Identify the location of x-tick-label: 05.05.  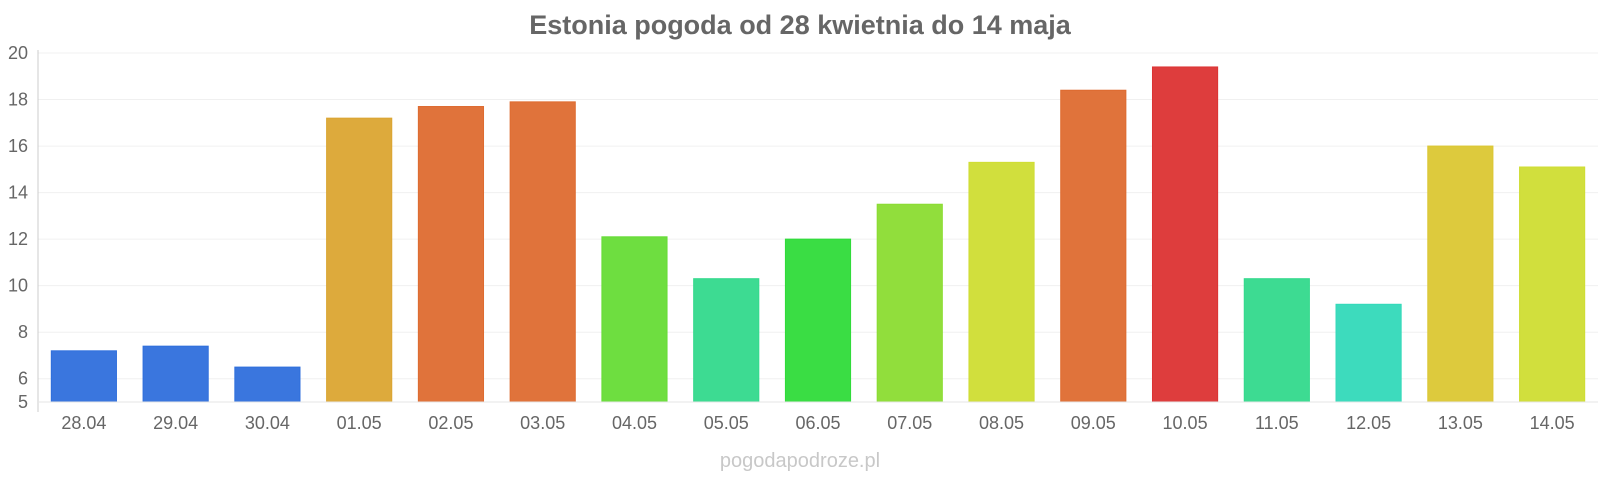
(726, 423).